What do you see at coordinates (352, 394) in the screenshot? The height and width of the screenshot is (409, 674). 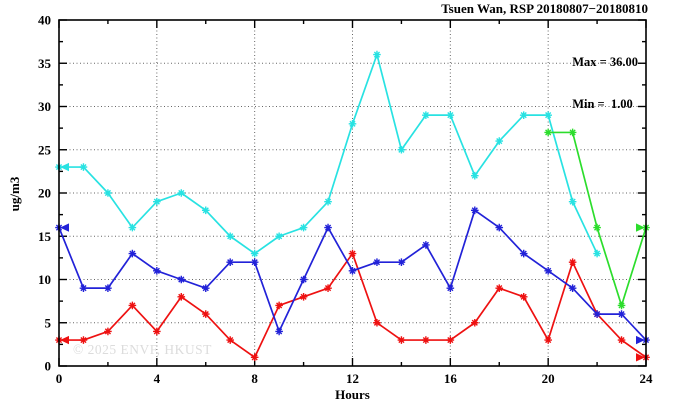 I see `x-axis-title: Hours` at bounding box center [352, 394].